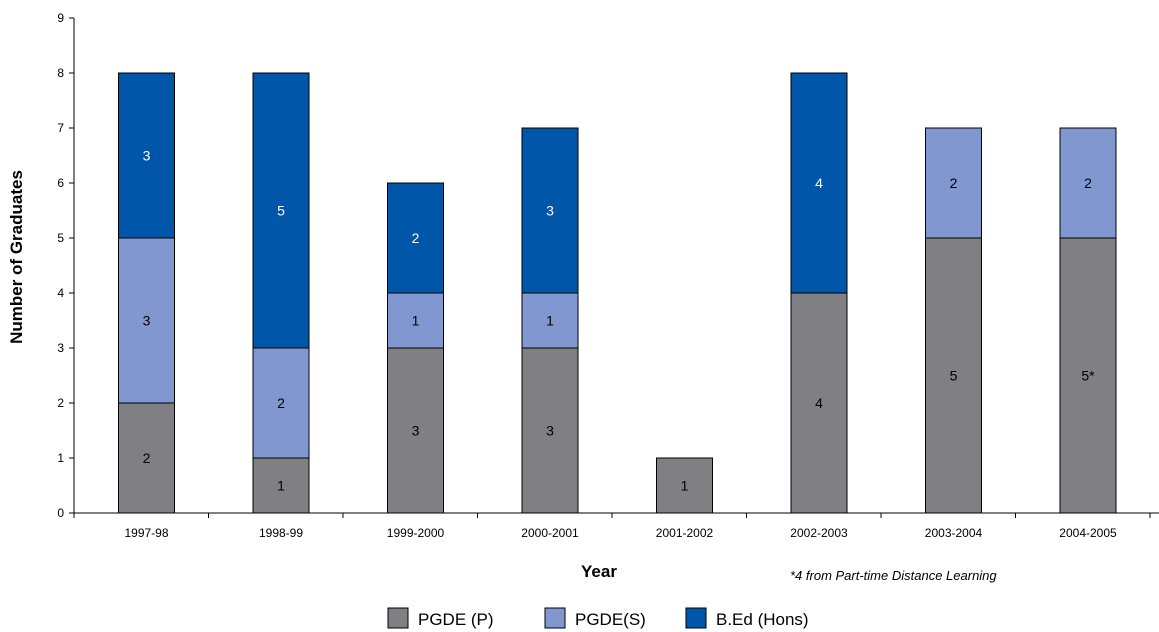  Describe the element at coordinates (60, 293) in the screenshot. I see `y-tick-label: 4` at that location.